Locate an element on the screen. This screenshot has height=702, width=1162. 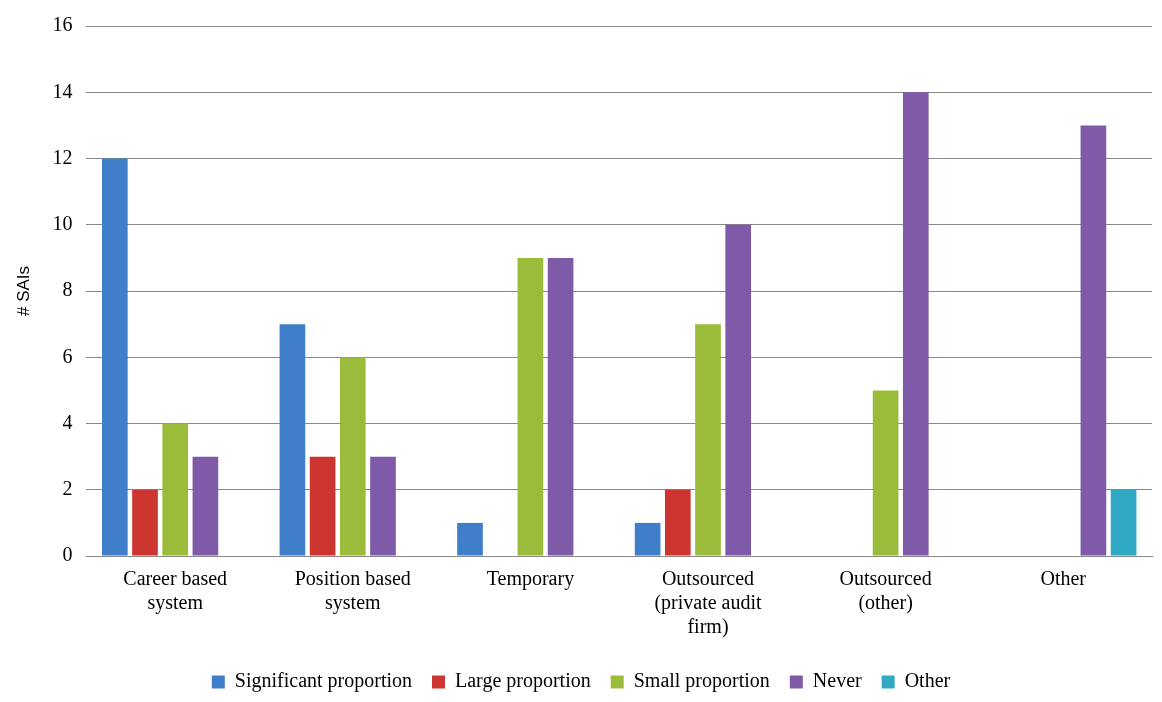
x-tick-label: Career based system is located at coordinates (175, 591).